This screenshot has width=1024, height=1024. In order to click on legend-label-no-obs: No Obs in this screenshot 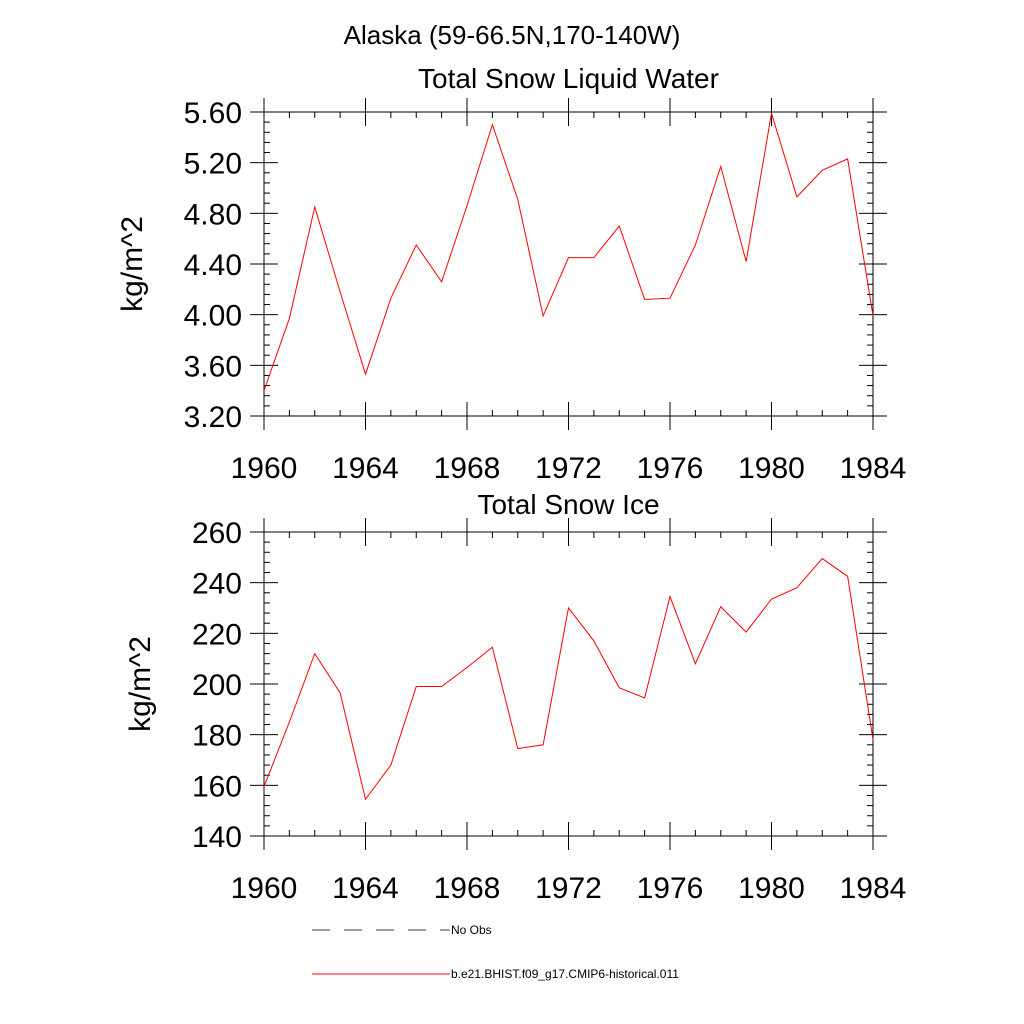, I will do `click(471, 930)`.